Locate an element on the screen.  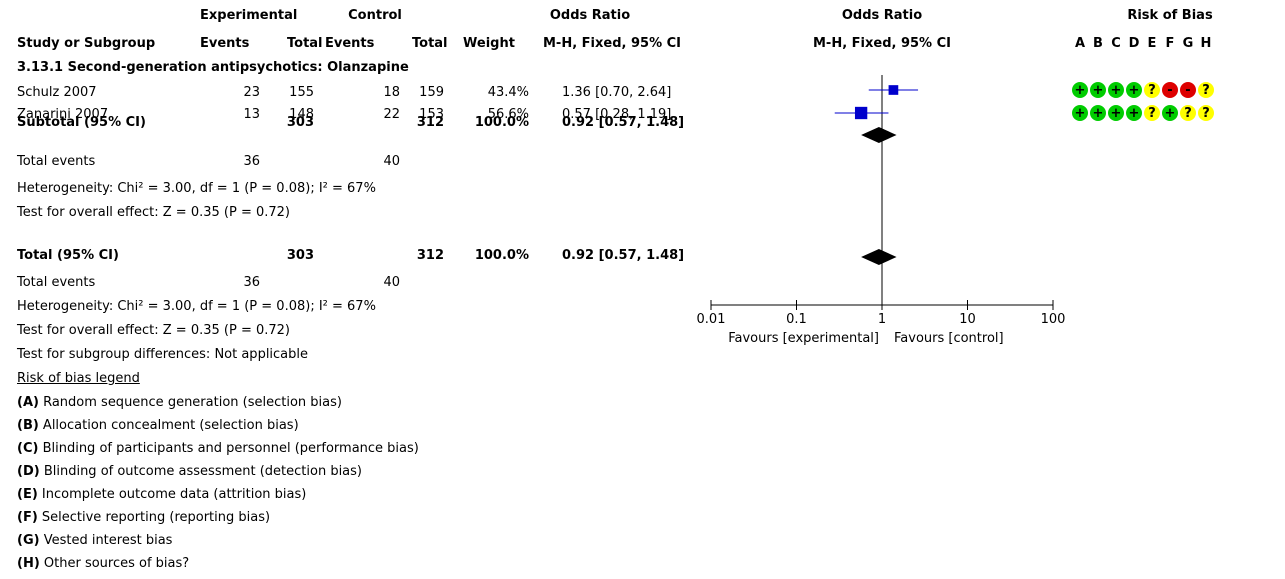
header-ctl-total: Total is located at coordinates (430, 43).